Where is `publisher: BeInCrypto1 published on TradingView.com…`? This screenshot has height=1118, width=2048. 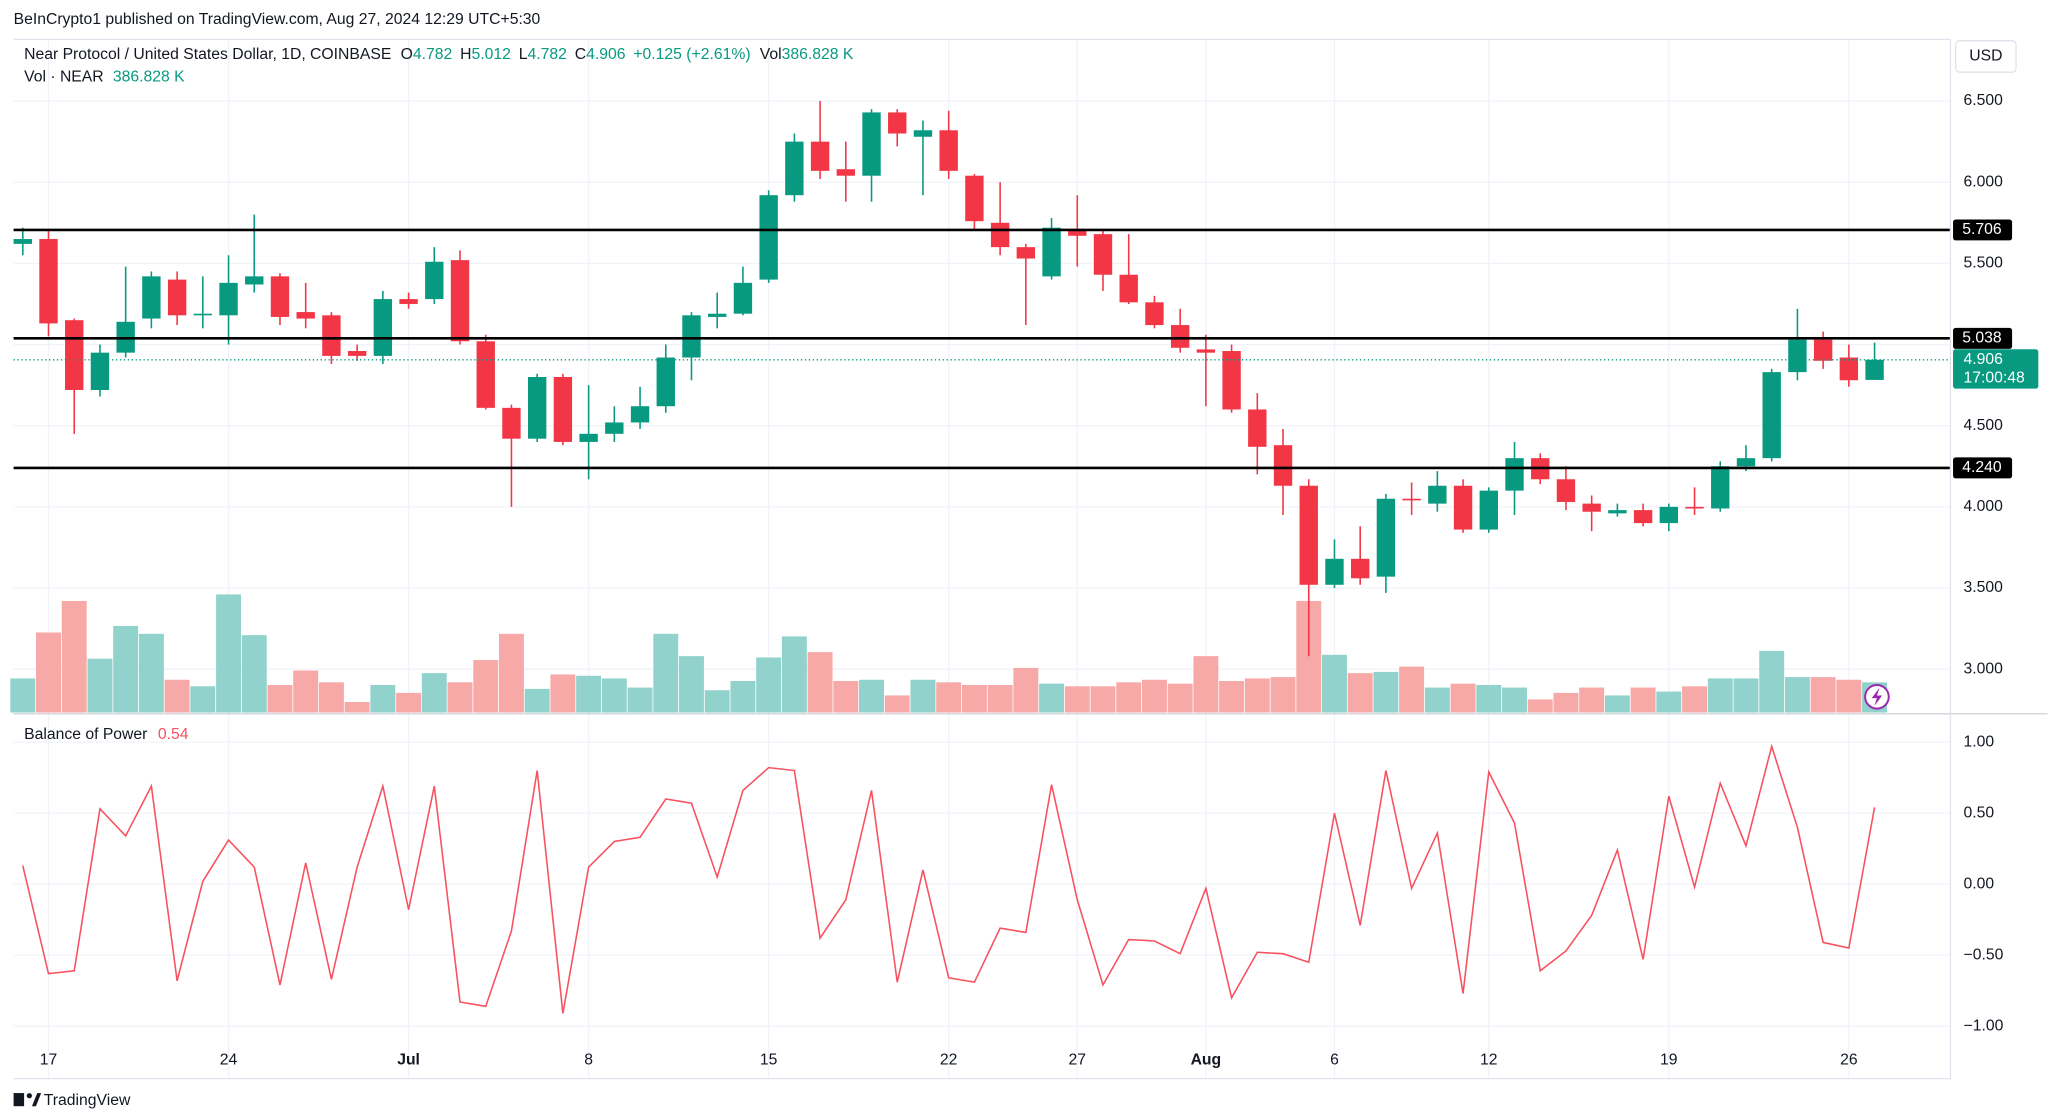
publisher: BeInCrypto1 published on TradingView.com… is located at coordinates (277, 19).